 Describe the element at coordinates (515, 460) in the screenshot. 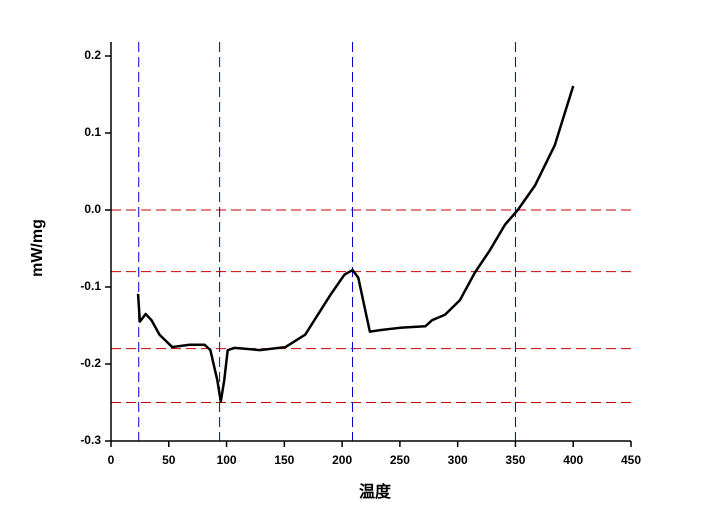

I see `x-tick-label: 350` at that location.